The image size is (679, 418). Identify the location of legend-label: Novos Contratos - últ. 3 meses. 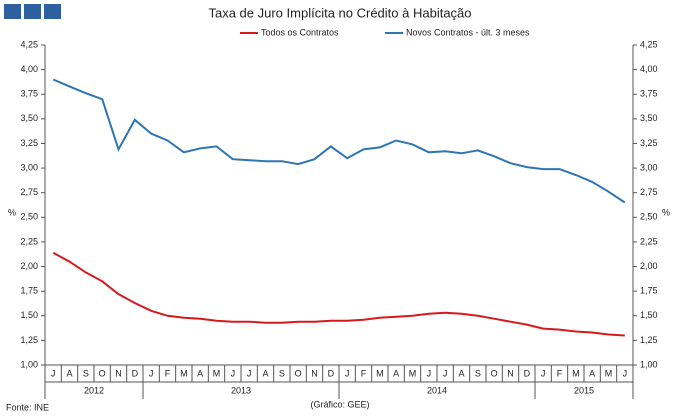
(468, 32).